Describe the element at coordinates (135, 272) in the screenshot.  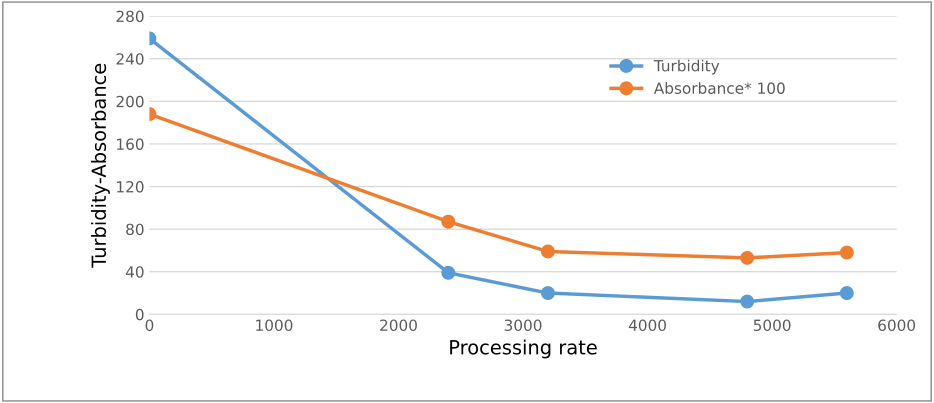
I see `y-tick-label: 40` at that location.